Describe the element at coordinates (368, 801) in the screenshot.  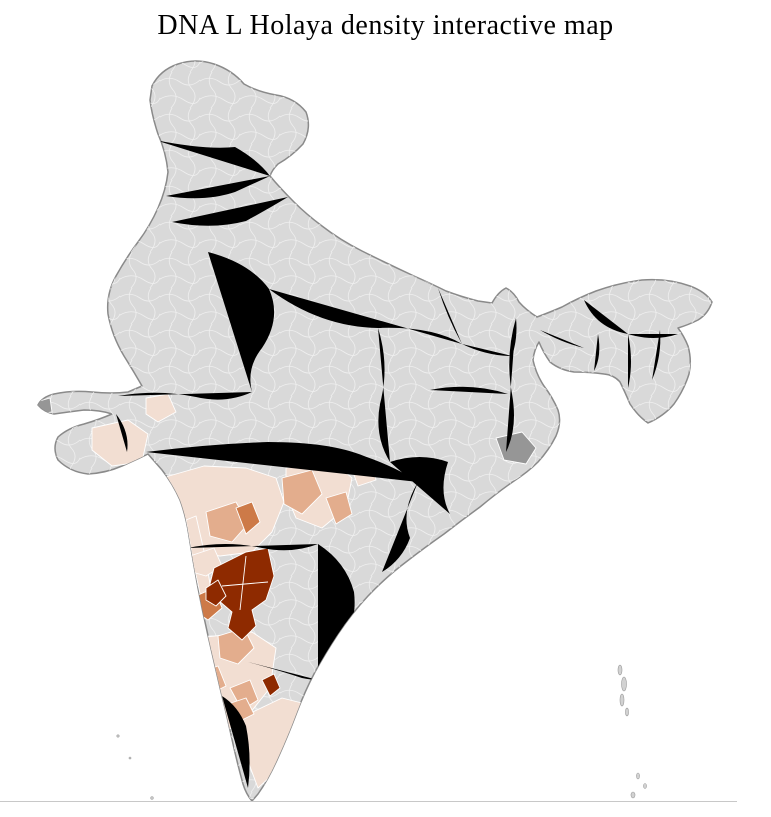
I see `bottom-divider` at that location.